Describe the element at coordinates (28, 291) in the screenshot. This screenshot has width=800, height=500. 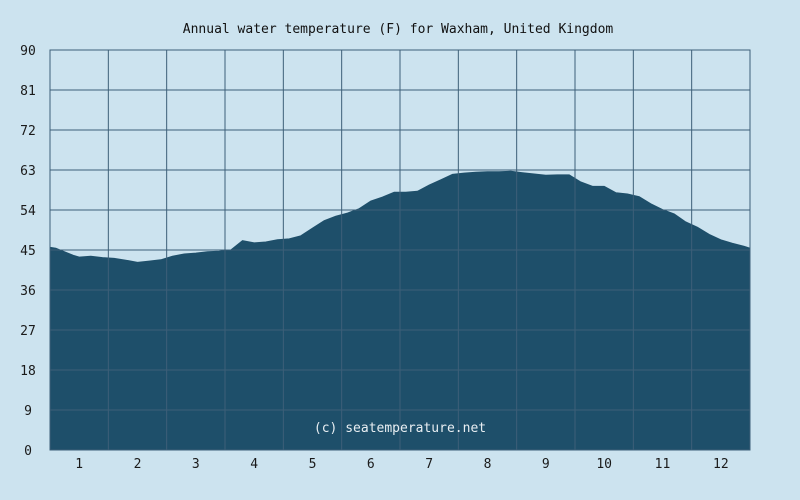
I see `y-tick-label: 36` at that location.